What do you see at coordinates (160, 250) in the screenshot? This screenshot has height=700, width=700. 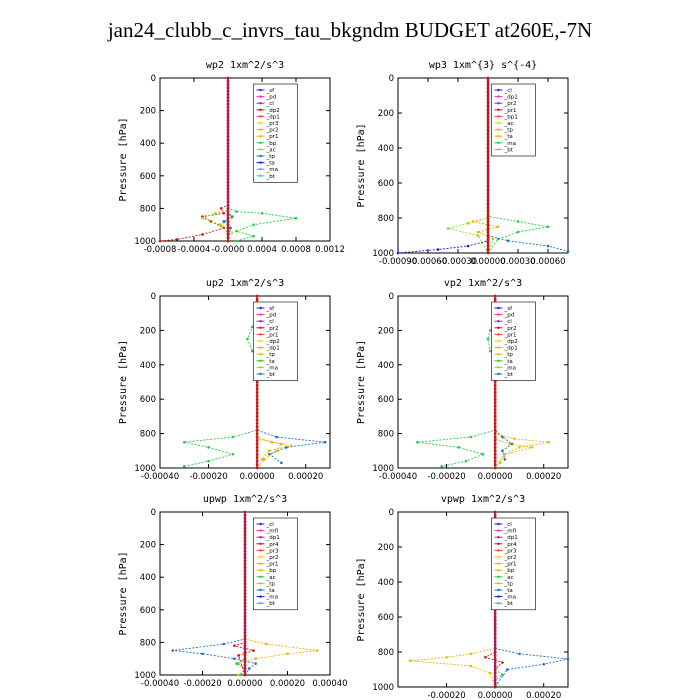 I see `x-tick-label: -0.0008` at bounding box center [160, 250].